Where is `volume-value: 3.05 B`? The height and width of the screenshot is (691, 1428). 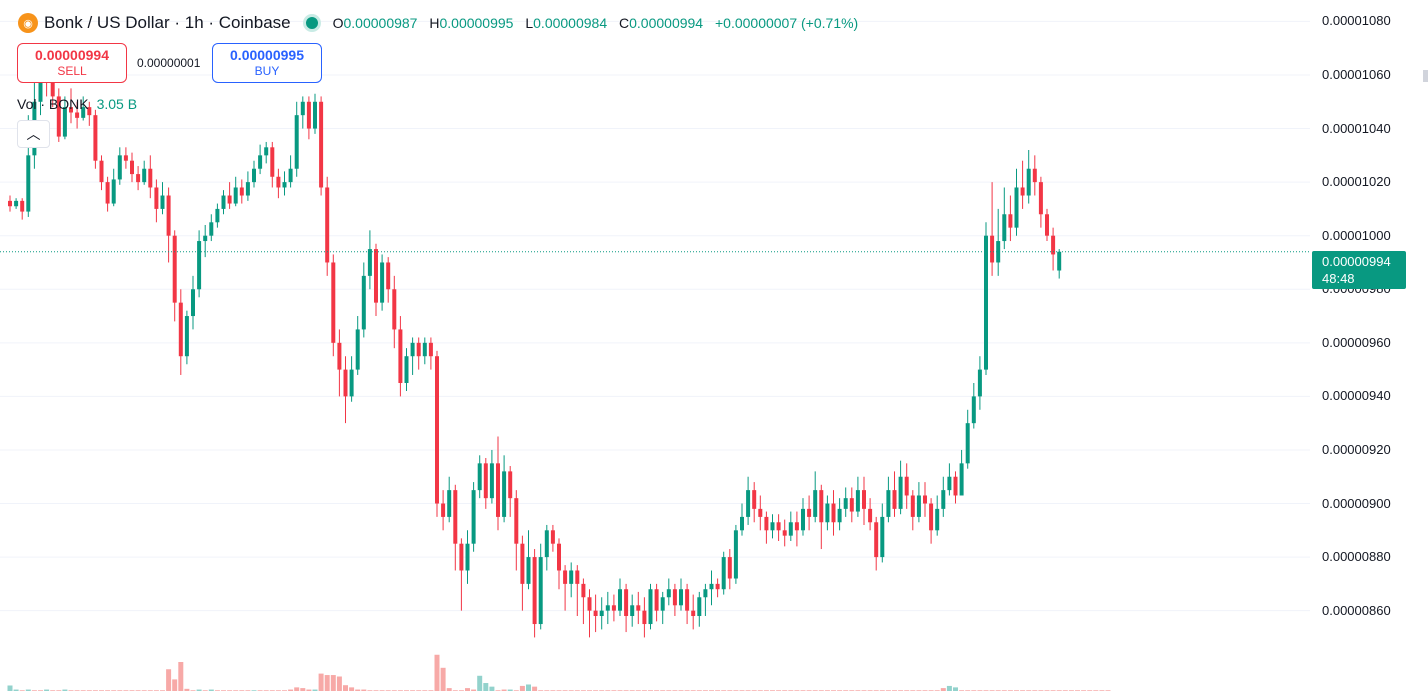 volume-value: 3.05 B is located at coordinates (117, 104).